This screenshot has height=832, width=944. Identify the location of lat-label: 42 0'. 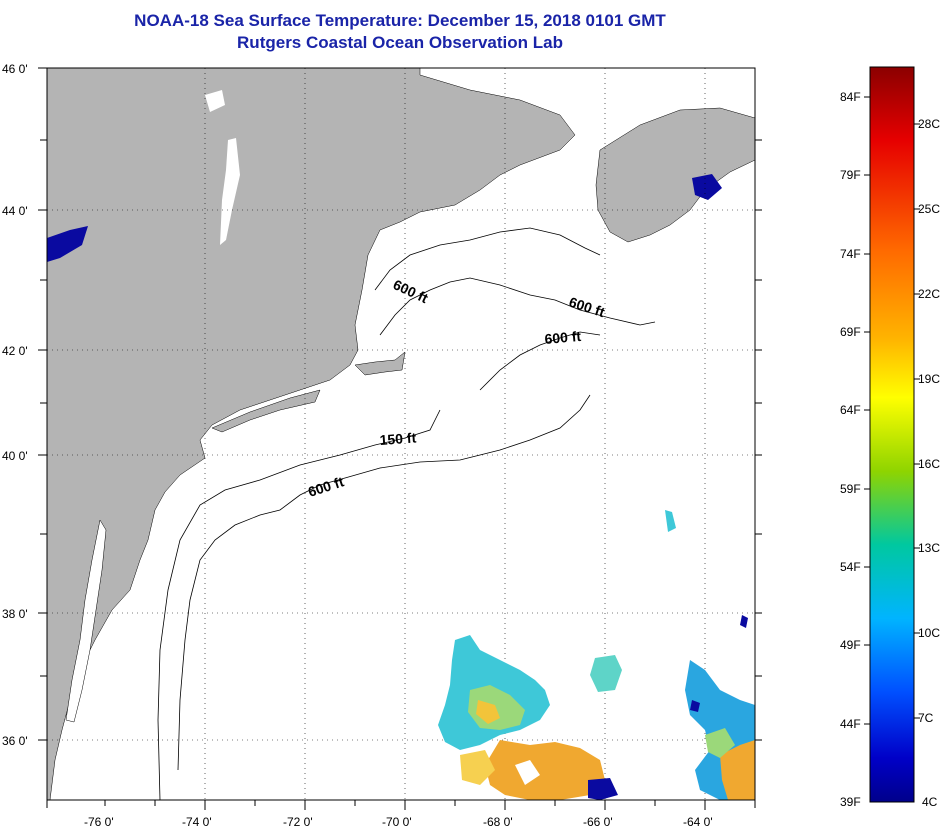
(15, 351).